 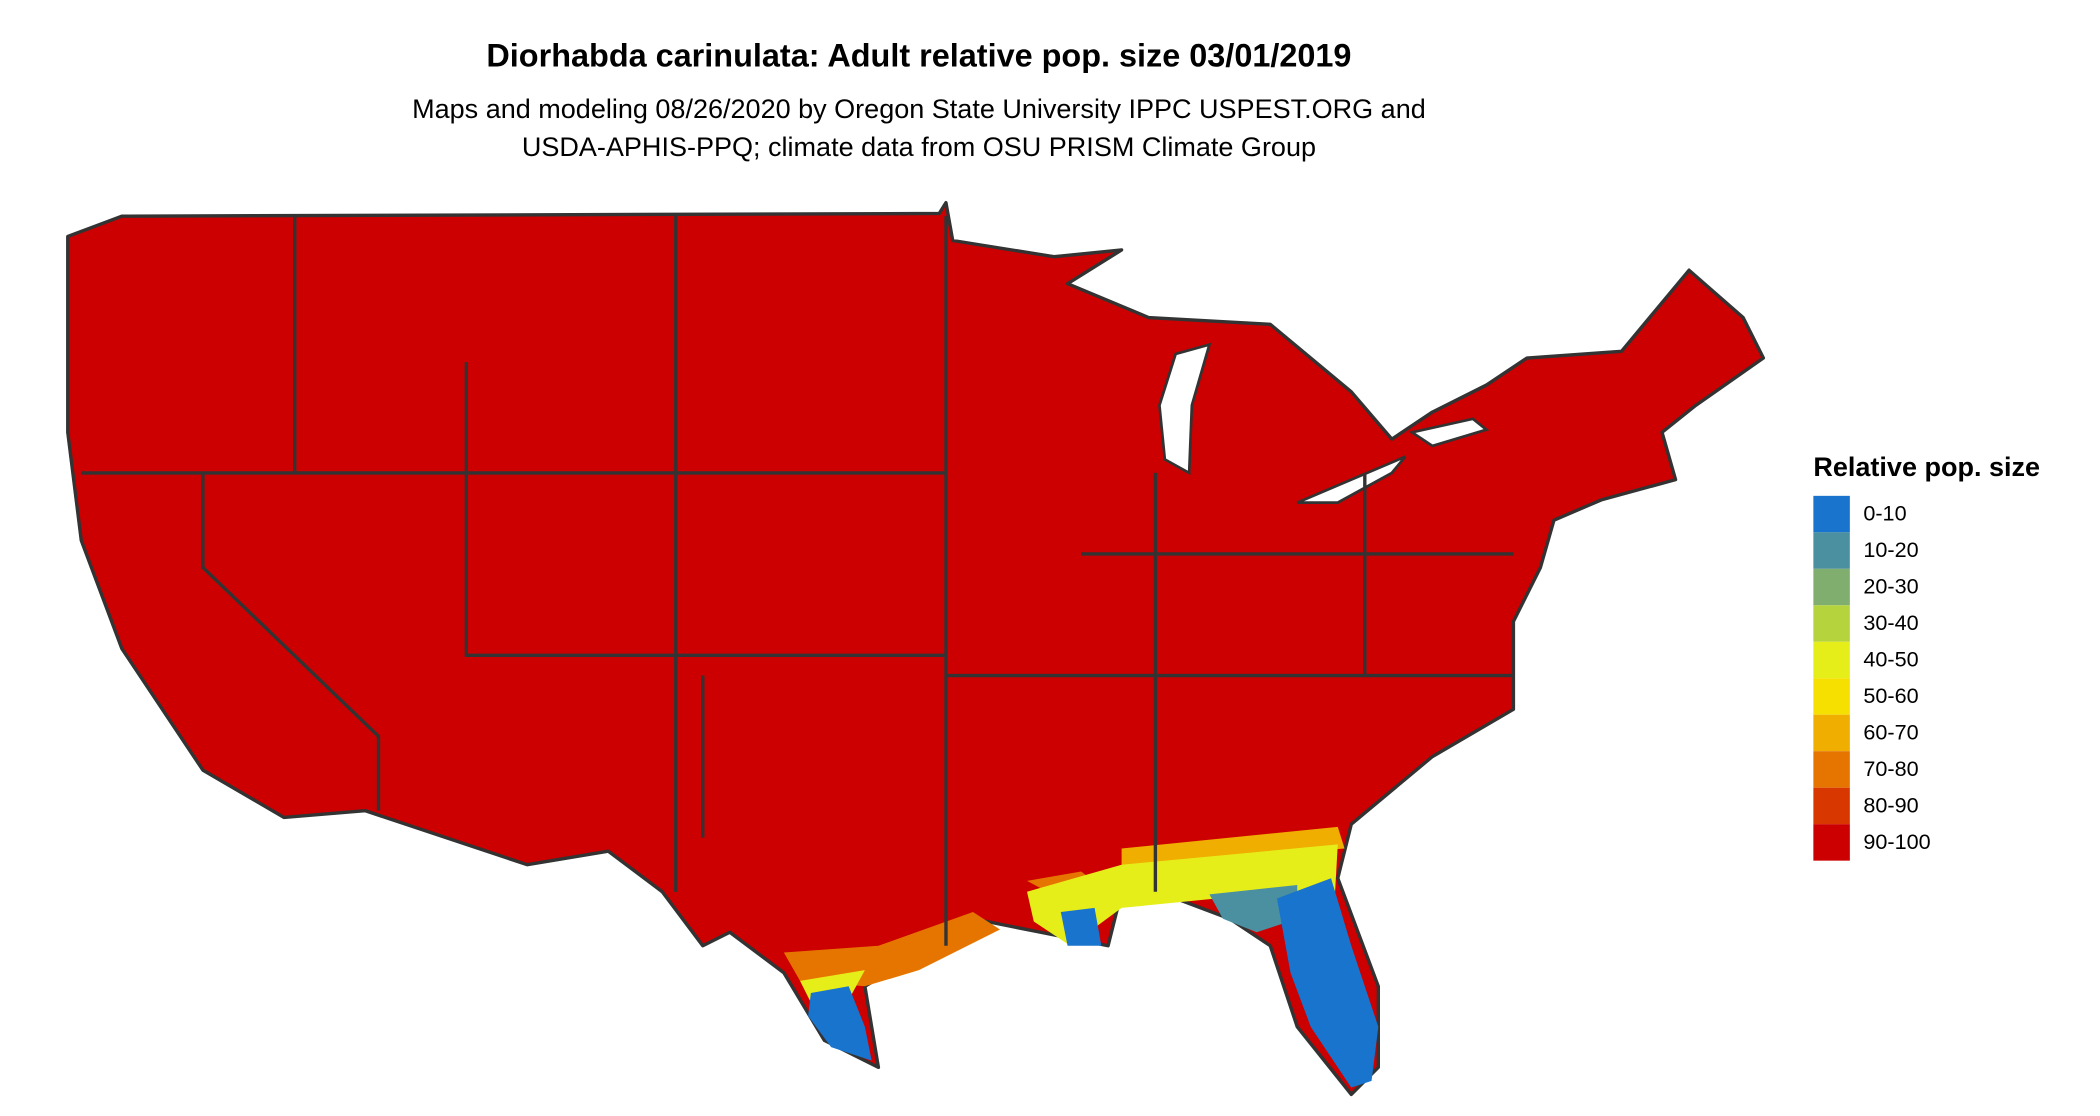 I want to click on legend-label: 60-70, so click(x=1890, y=731).